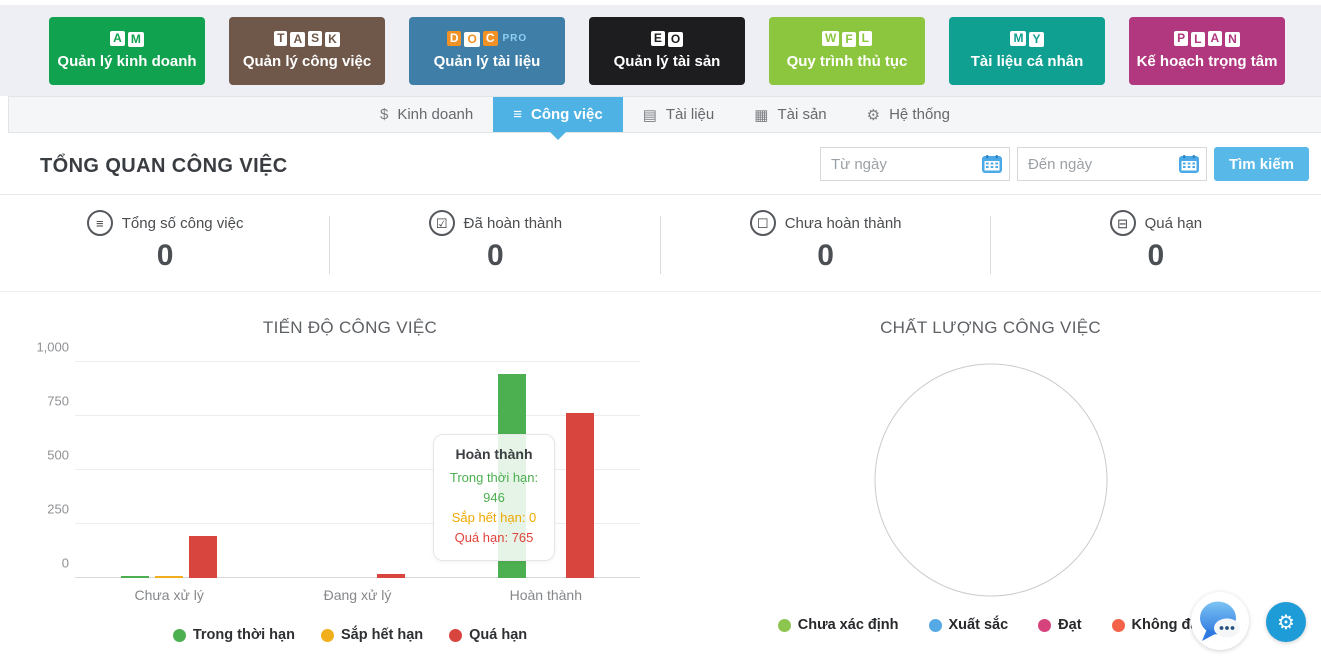 The height and width of the screenshot is (664, 1321). I want to click on legend-item: Quá hạn, so click(488, 635).